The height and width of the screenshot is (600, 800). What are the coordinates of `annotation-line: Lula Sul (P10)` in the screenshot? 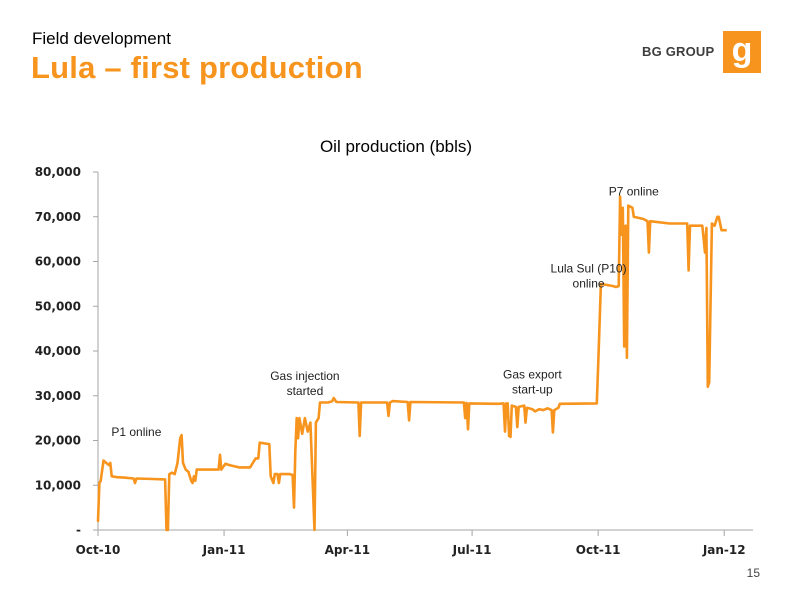 It's located at (589, 269).